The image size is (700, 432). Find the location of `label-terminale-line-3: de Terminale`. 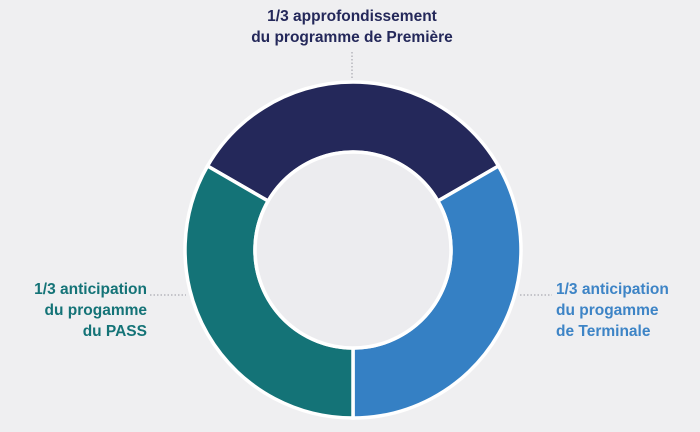

label-terminale-line-3: de Terminale is located at coordinates (603, 331).